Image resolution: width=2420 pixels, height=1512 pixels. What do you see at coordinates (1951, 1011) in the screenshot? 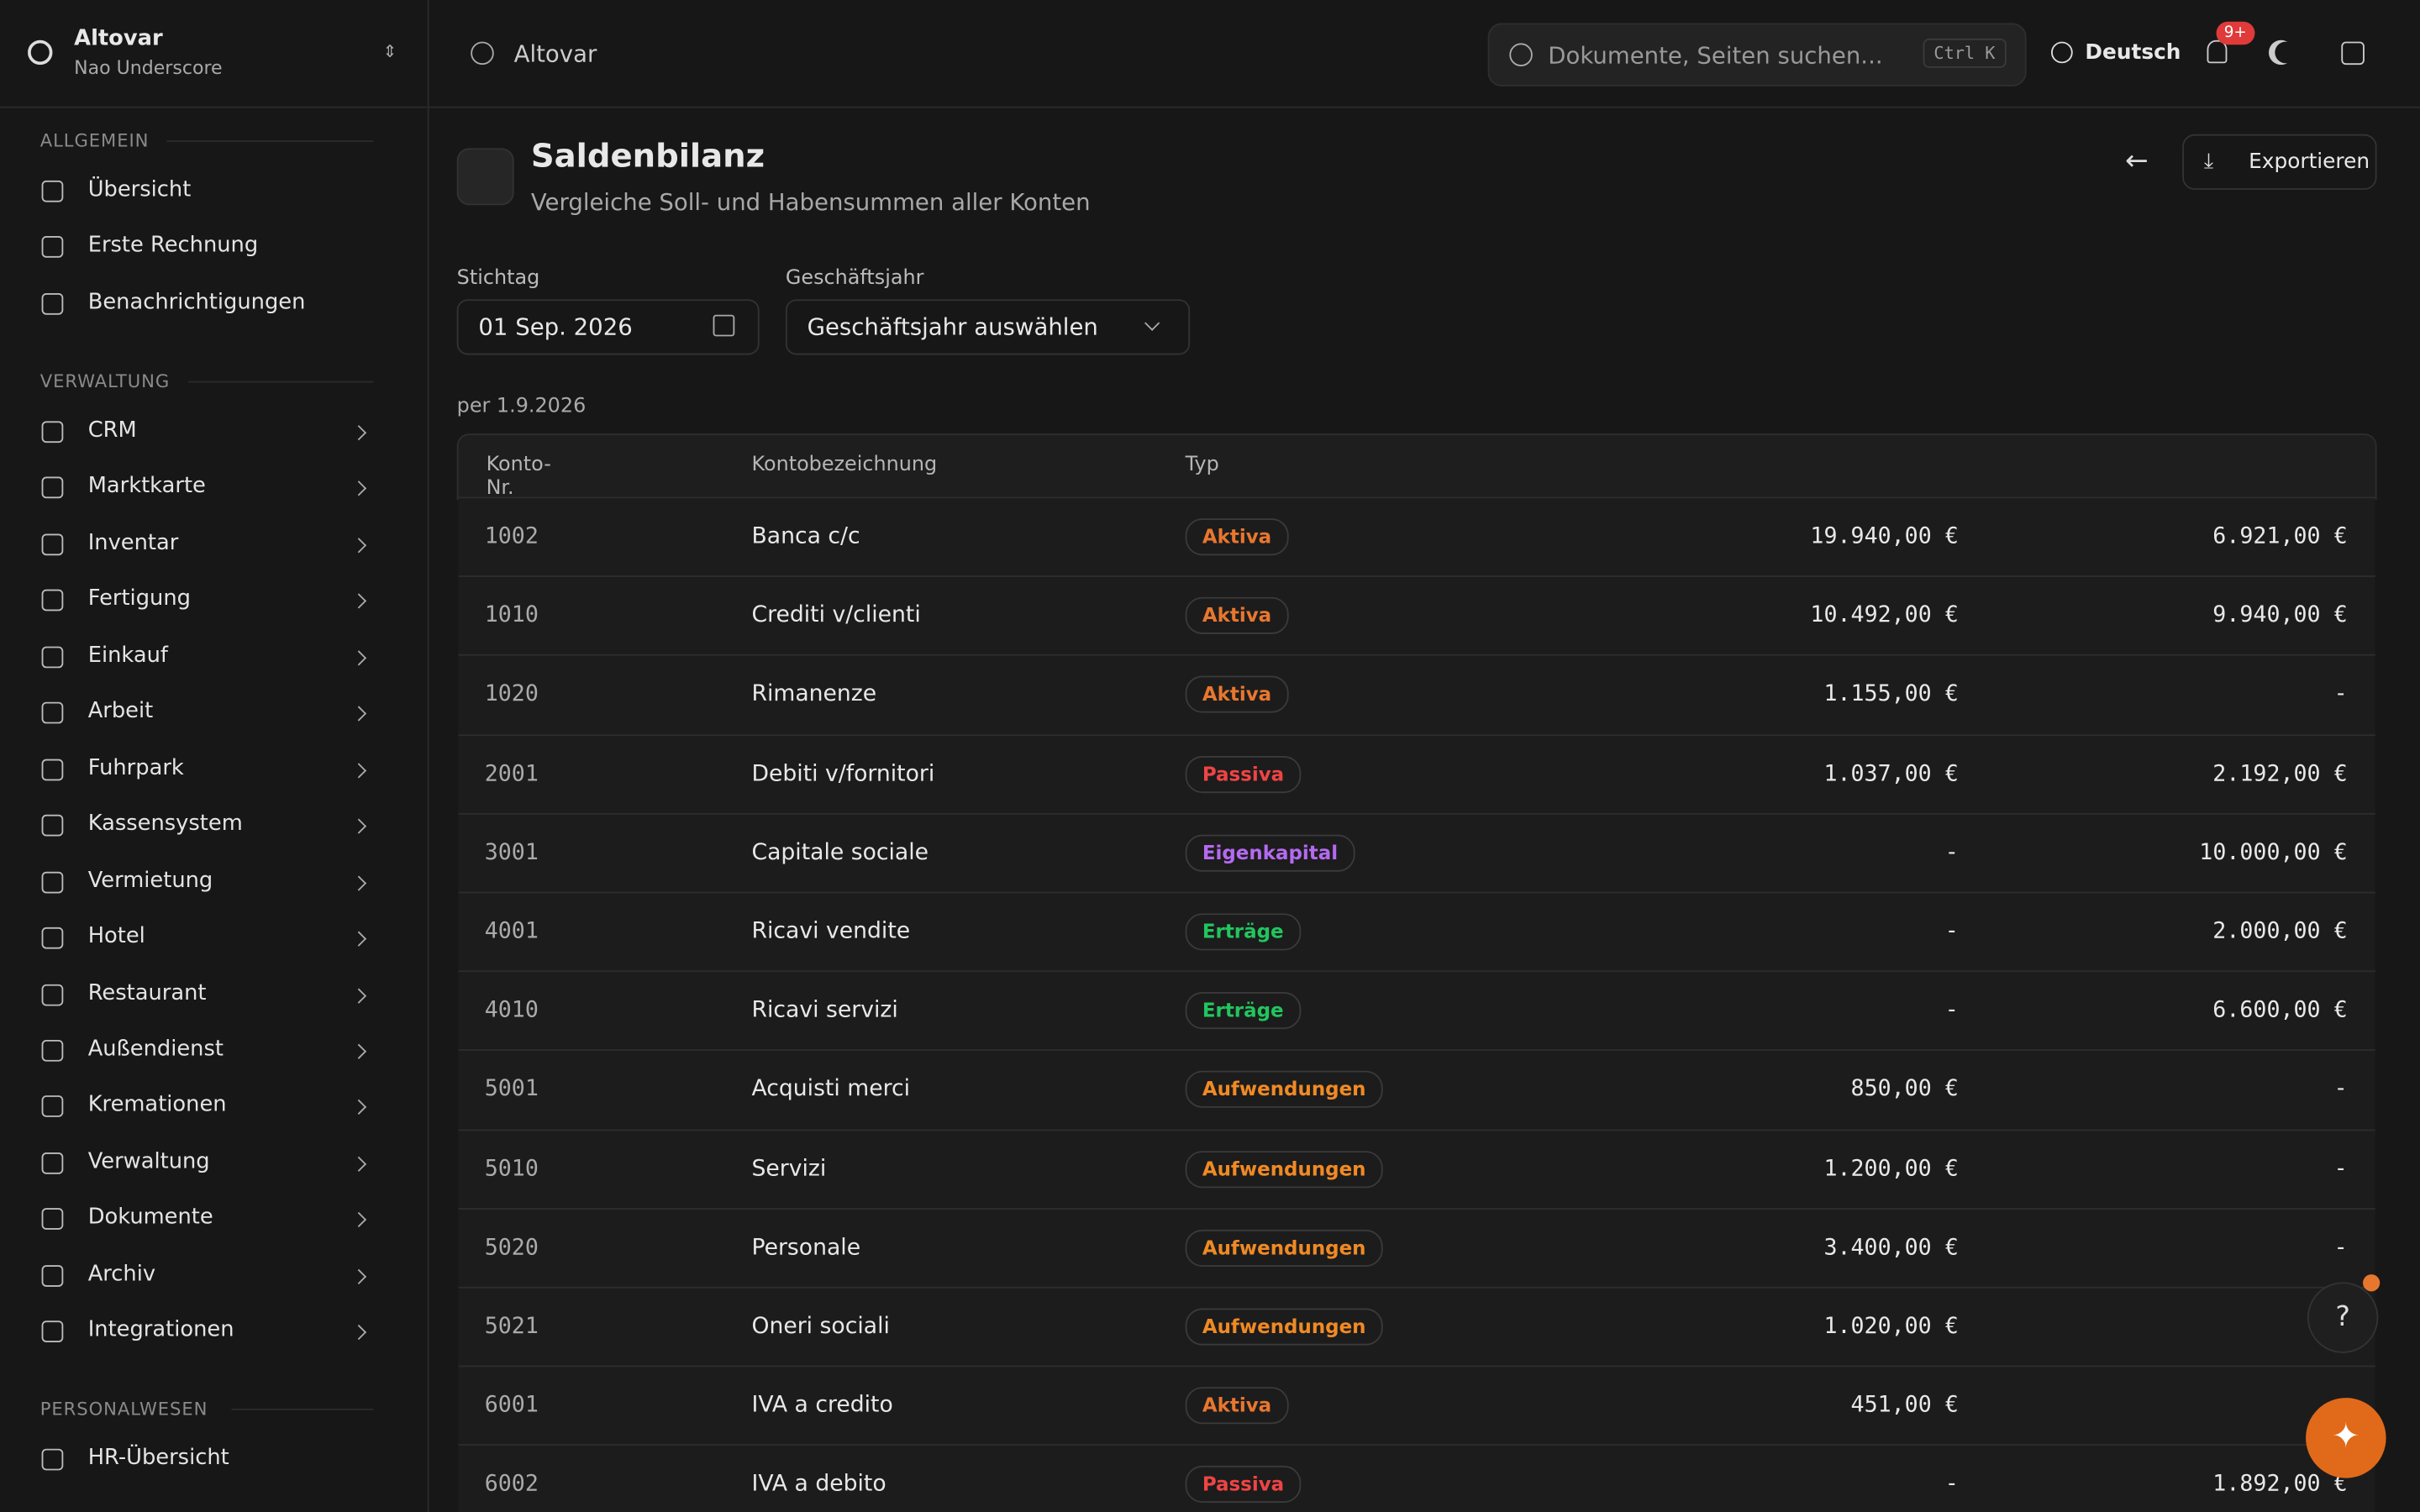
I see `debit: -` at bounding box center [1951, 1011].